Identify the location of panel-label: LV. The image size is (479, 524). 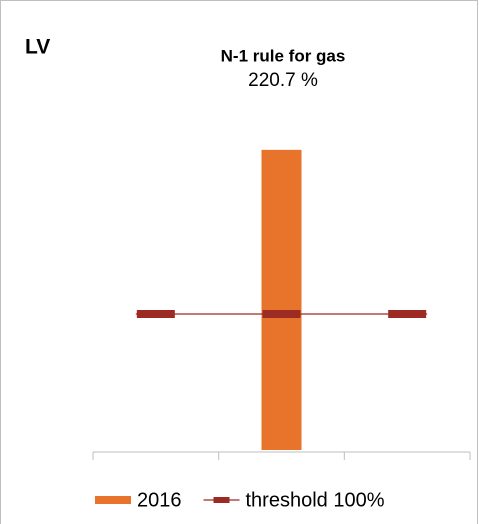
(37, 47).